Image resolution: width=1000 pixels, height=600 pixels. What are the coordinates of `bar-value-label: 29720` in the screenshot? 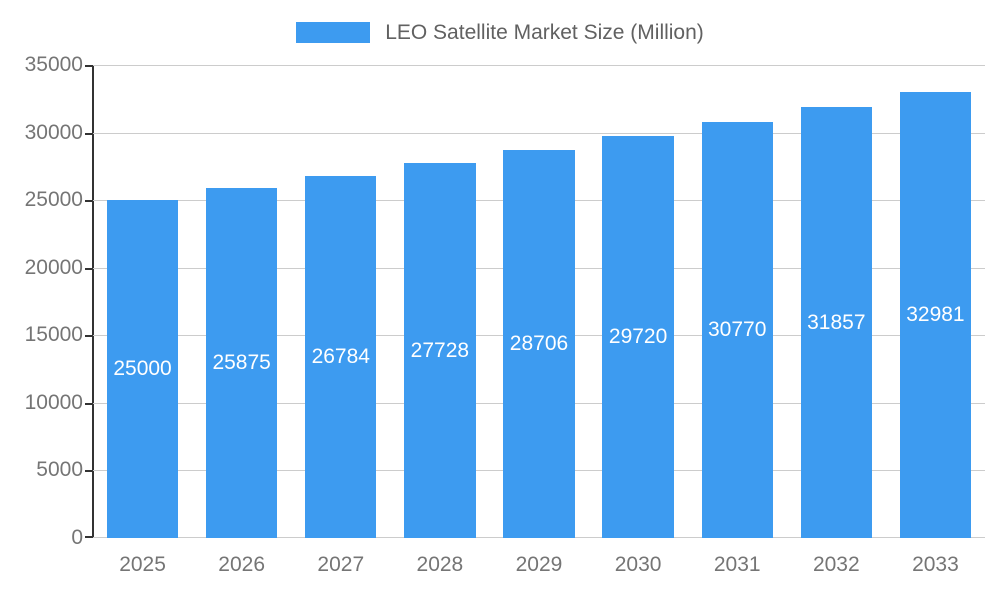 It's located at (638, 337).